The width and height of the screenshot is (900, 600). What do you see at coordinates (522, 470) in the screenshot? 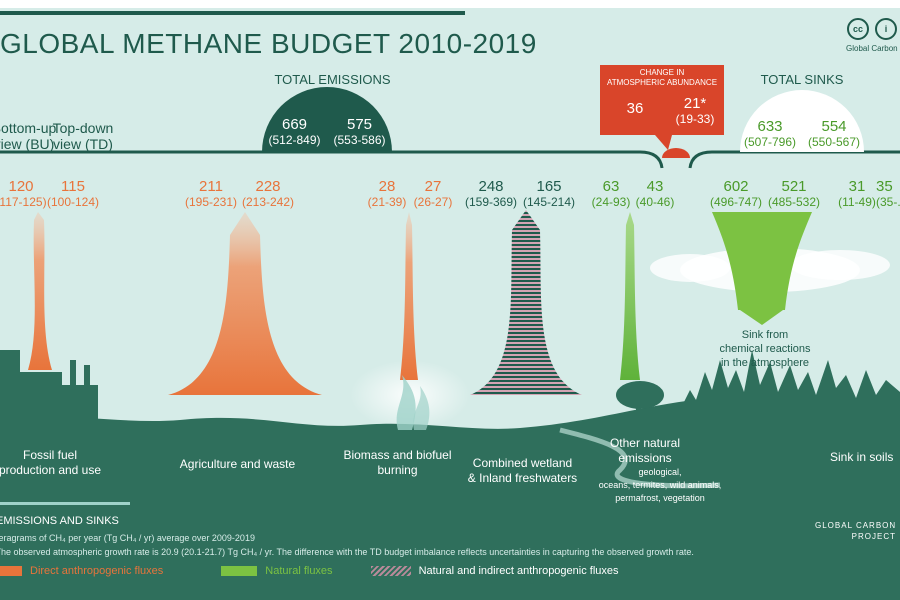
I see `wetland-label: Combined wetland & Inland freshwaters` at bounding box center [522, 470].